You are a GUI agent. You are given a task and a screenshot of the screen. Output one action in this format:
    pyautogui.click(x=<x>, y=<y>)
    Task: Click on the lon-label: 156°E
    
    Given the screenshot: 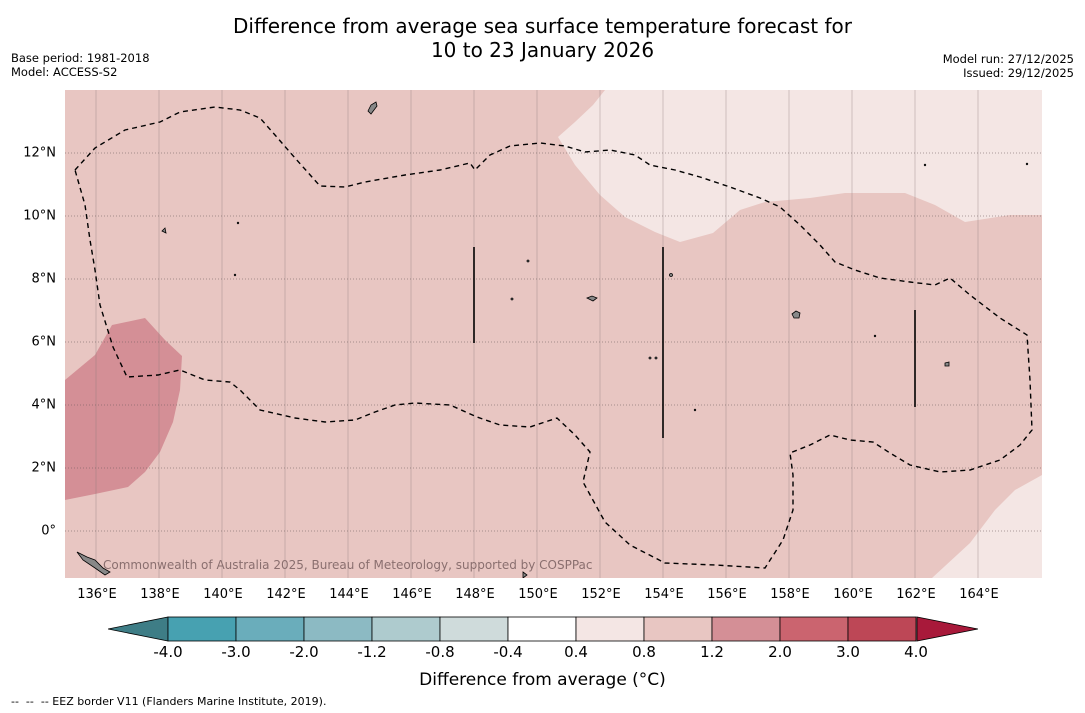 What is the action you would take?
    pyautogui.click(x=727, y=594)
    